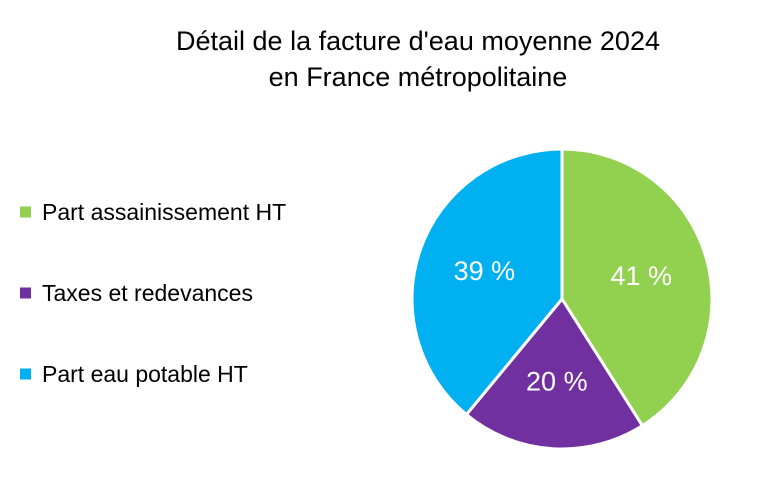 The height and width of the screenshot is (477, 762). What do you see at coordinates (145, 374) in the screenshot?
I see `legend-label-part-eau-potable-ht: Part eau potable HT` at bounding box center [145, 374].